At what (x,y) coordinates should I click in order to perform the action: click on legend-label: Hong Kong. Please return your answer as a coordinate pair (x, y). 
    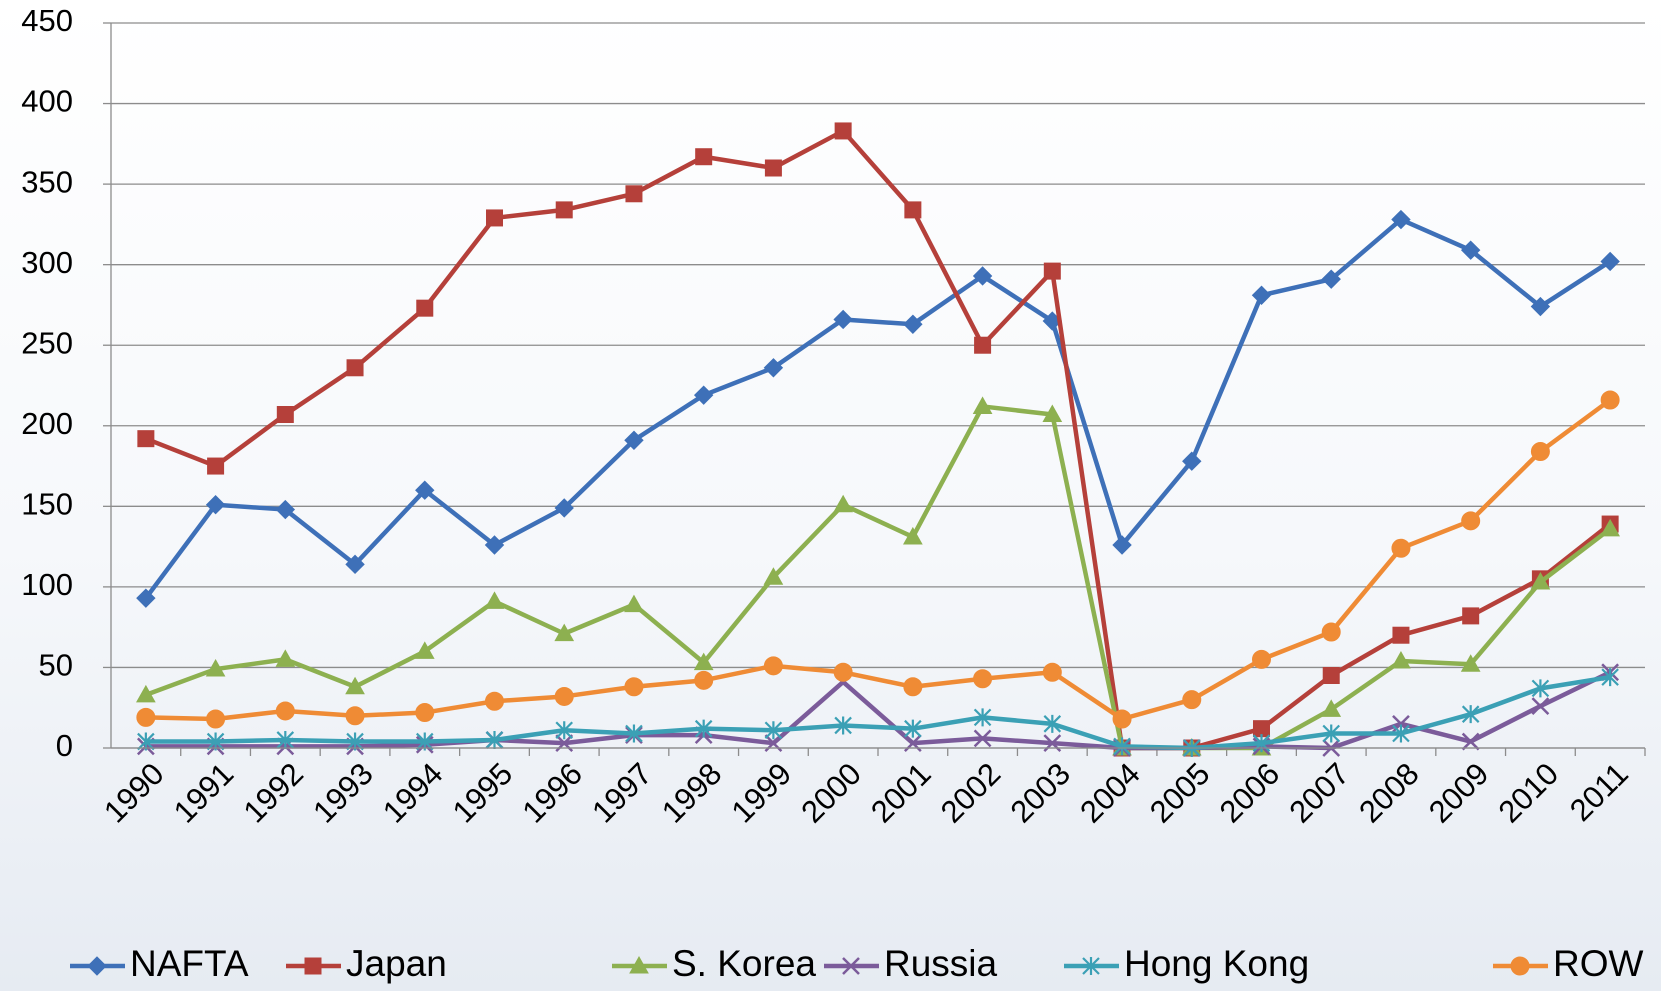
    Looking at the image, I should click on (1216, 963).